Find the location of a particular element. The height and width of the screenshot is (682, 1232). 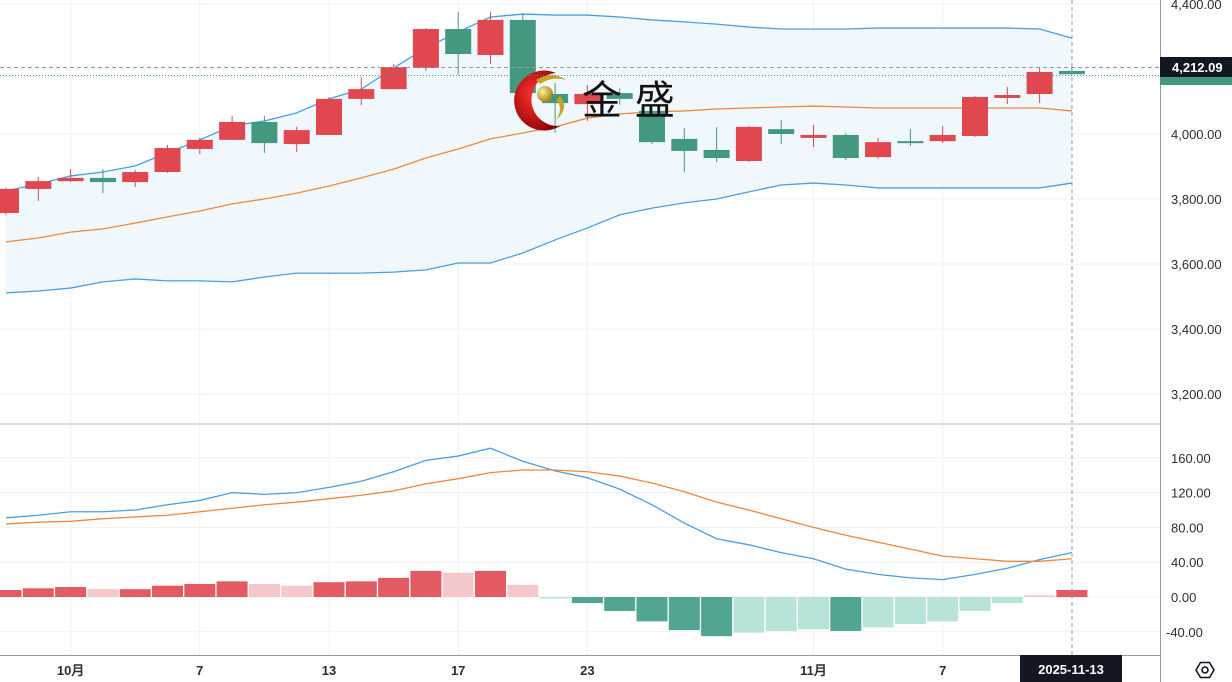

time-tick-label: 17 is located at coordinates (458, 670).